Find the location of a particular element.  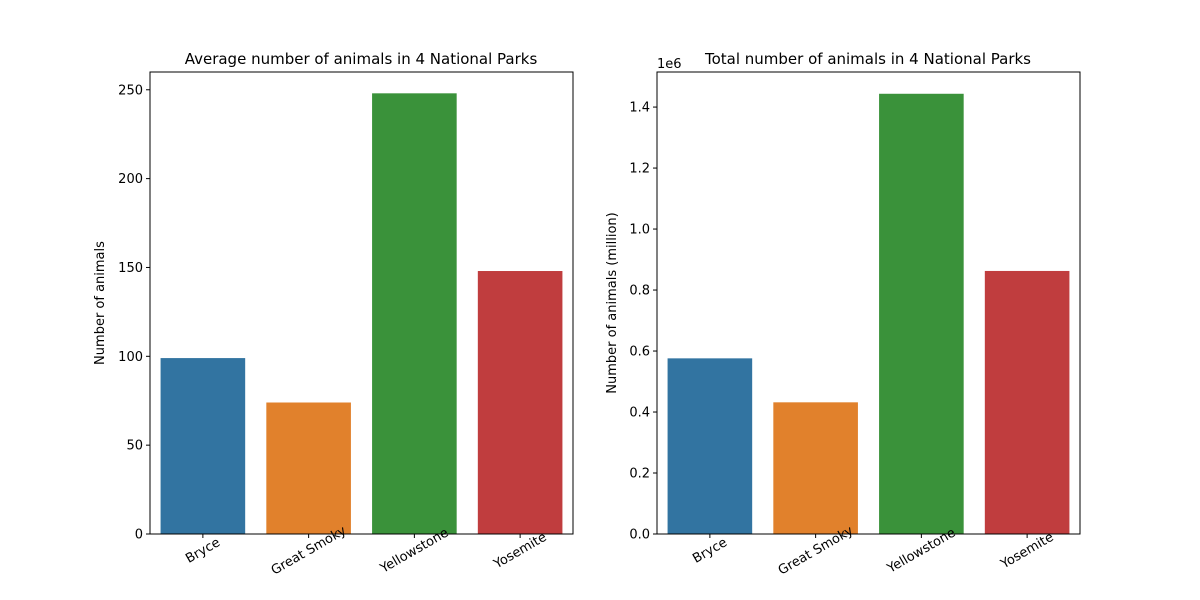

y-offset-text: 1e6 is located at coordinates (669, 64).